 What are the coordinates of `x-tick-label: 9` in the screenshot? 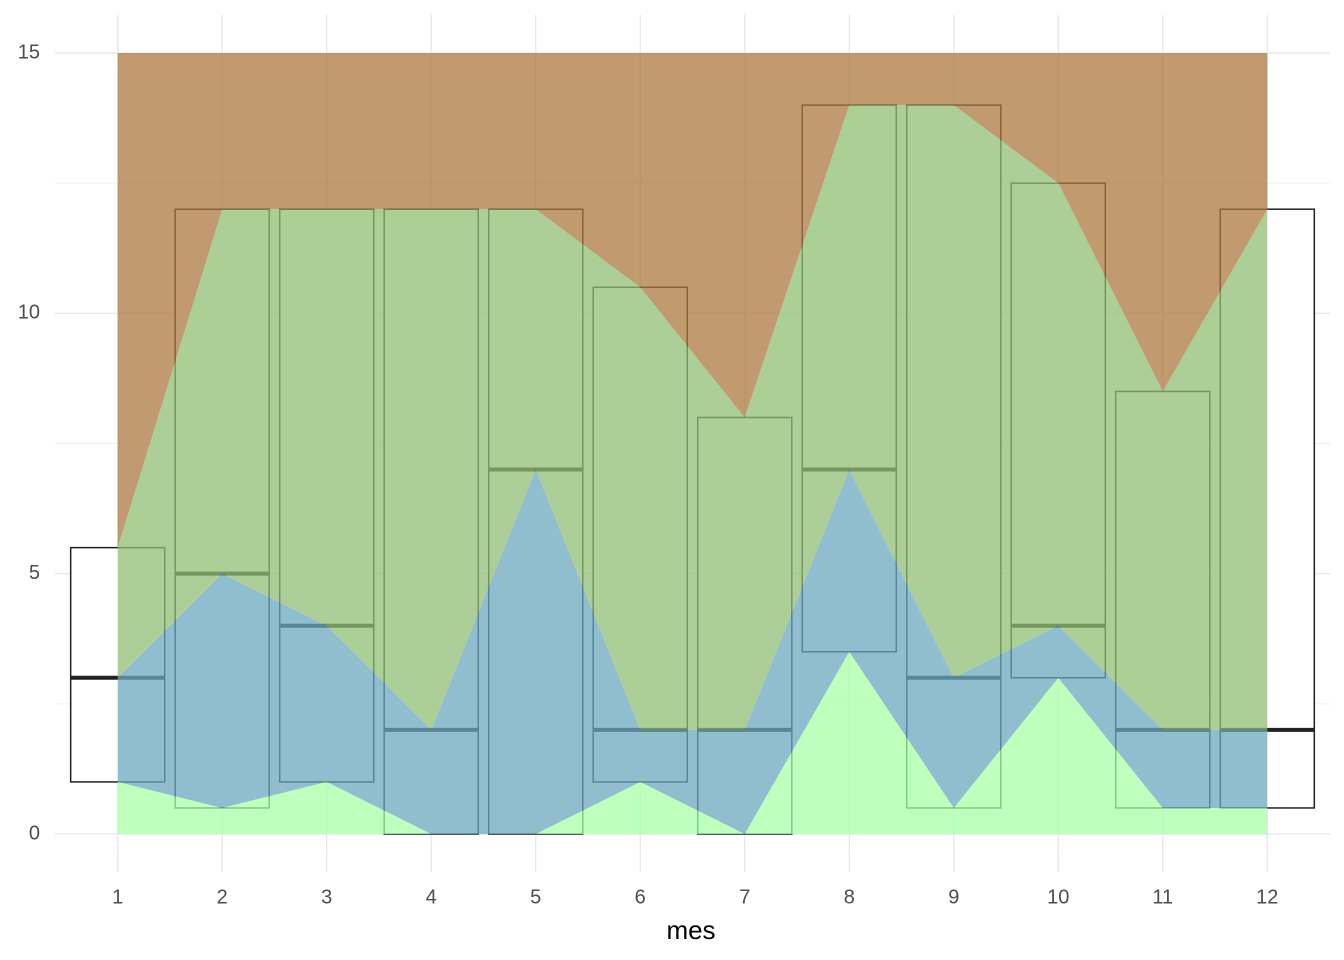 It's located at (953, 897).